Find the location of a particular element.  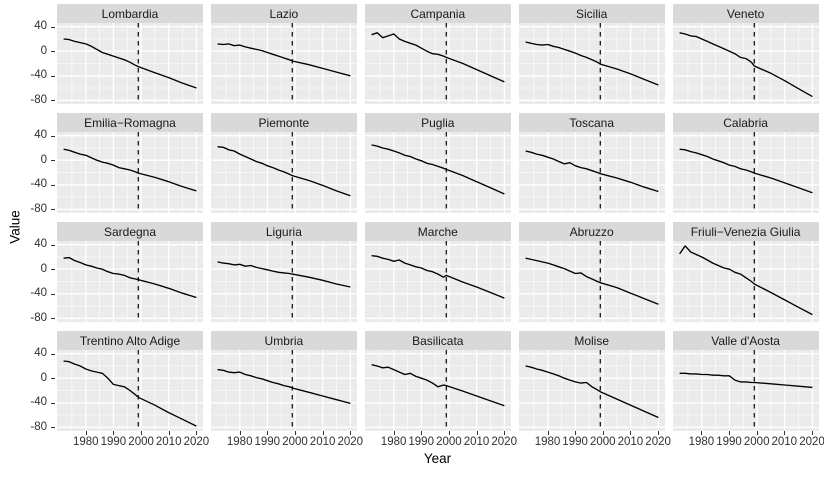

facet-strip-title: Lombardia is located at coordinates (130, 13).